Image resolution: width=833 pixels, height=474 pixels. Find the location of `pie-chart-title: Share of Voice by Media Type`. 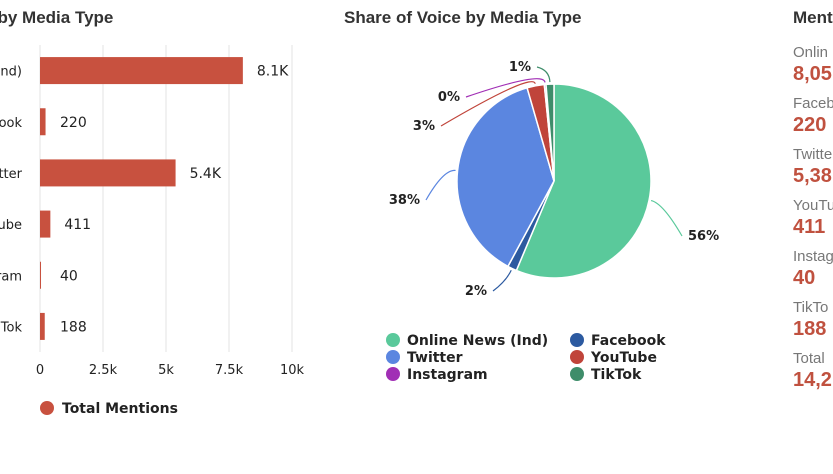

pie-chart-title: Share of Voice by Media Type is located at coordinates (463, 17).